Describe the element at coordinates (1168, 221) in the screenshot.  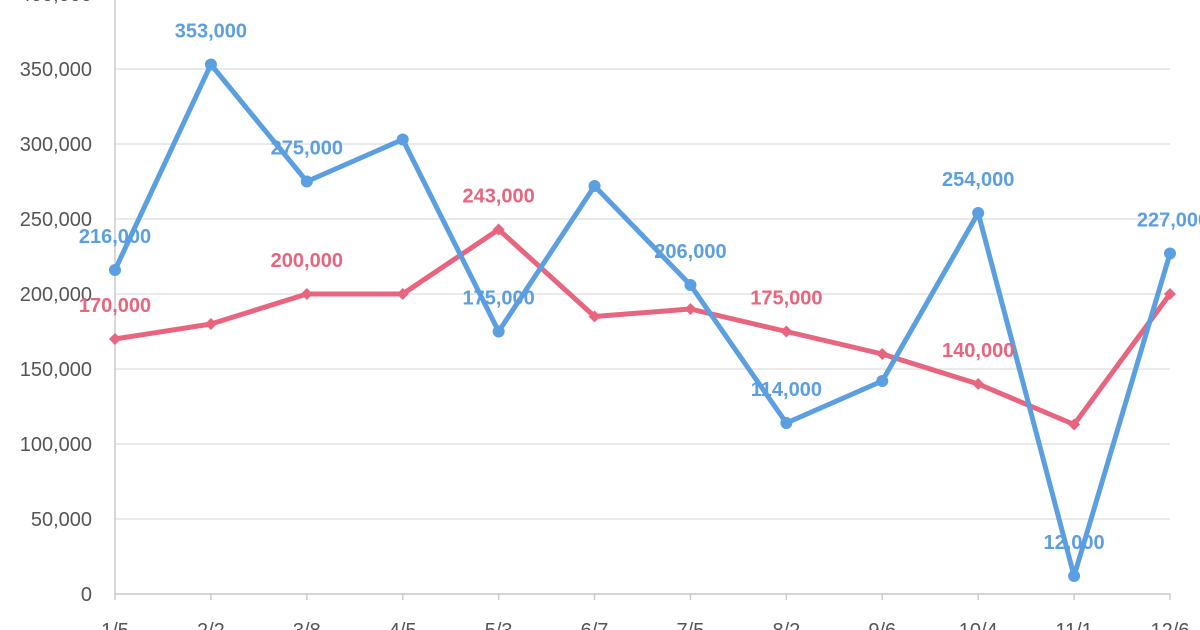
I see `data-label: 227,000` at that location.